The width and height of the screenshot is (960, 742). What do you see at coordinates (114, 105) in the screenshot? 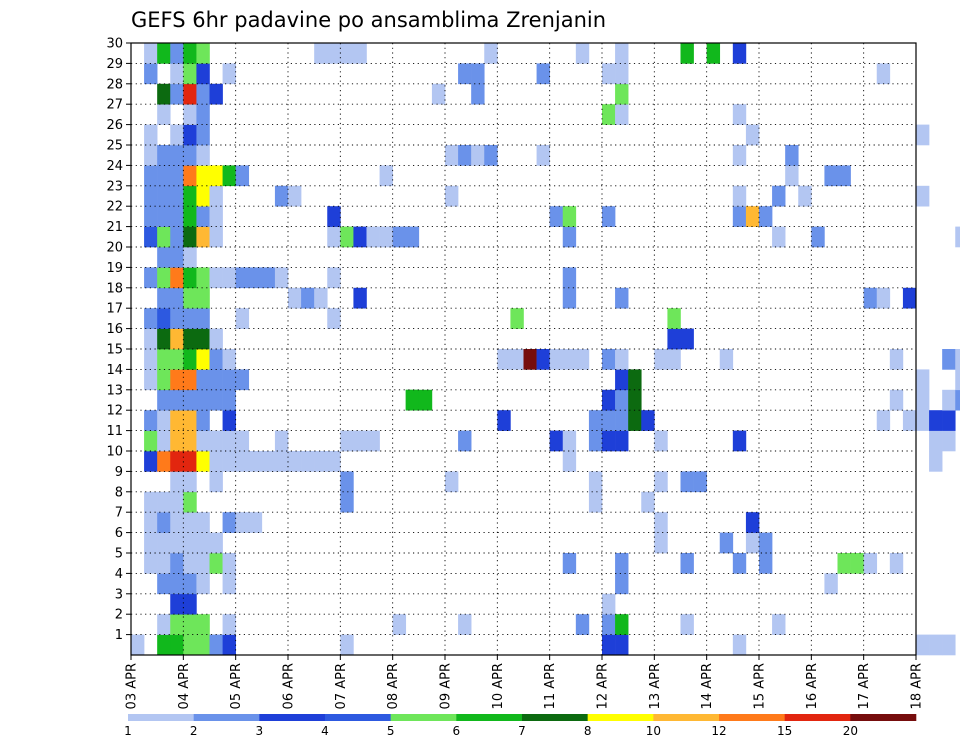
I see `y-tick-label: 27` at bounding box center [114, 105].